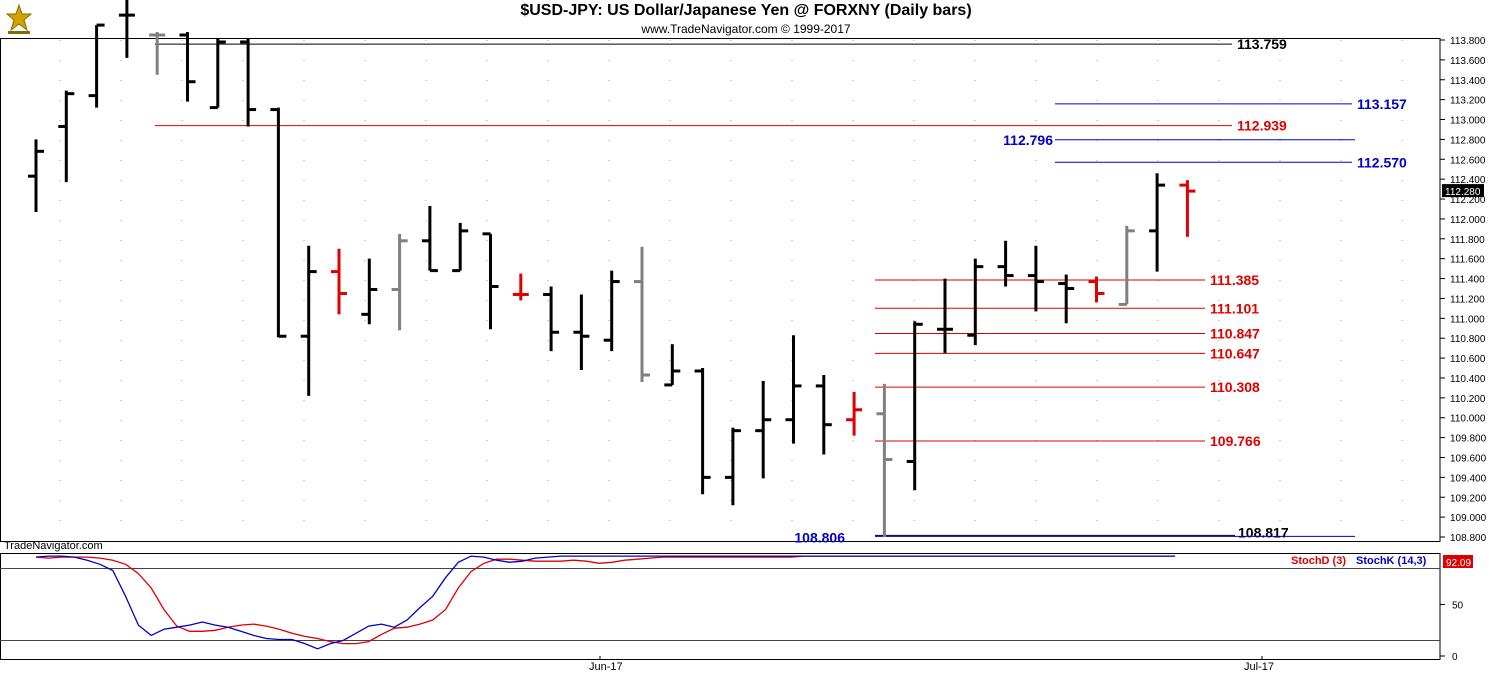 The height and width of the screenshot is (677, 1492). I want to click on level-label: 108.806, so click(819, 537).